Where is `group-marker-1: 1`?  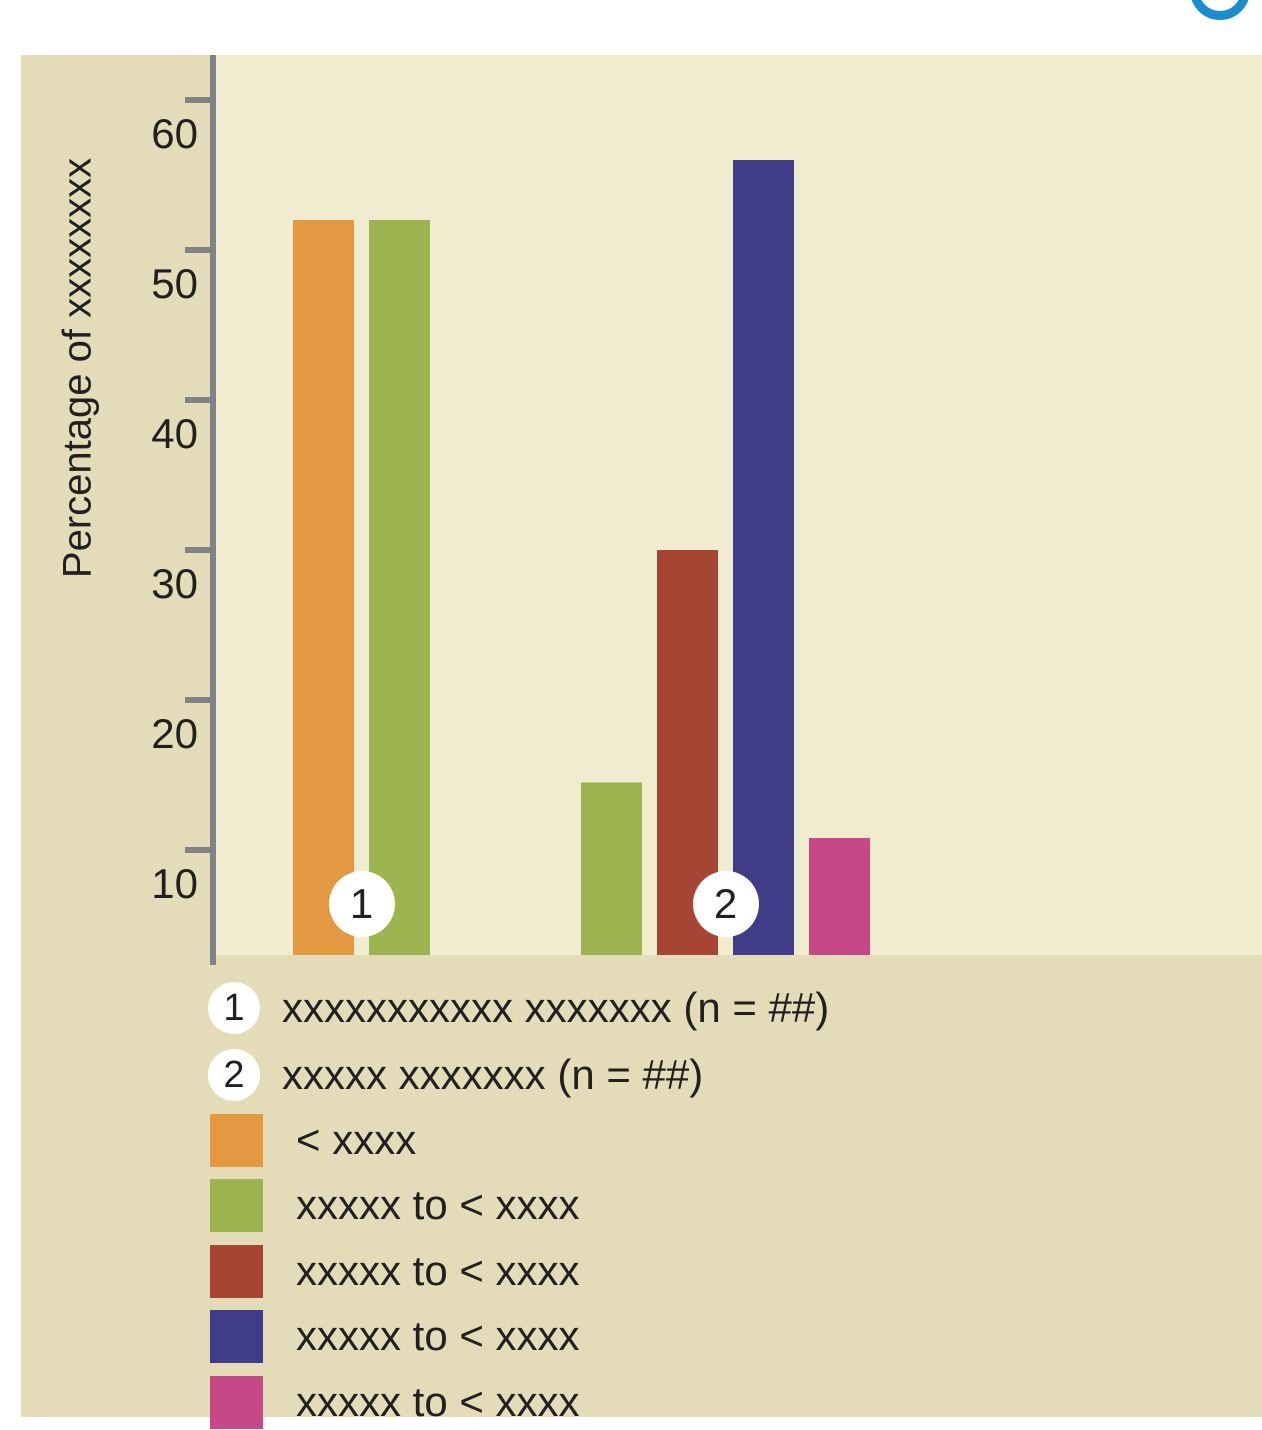
group-marker-1: 1 is located at coordinates (361, 904).